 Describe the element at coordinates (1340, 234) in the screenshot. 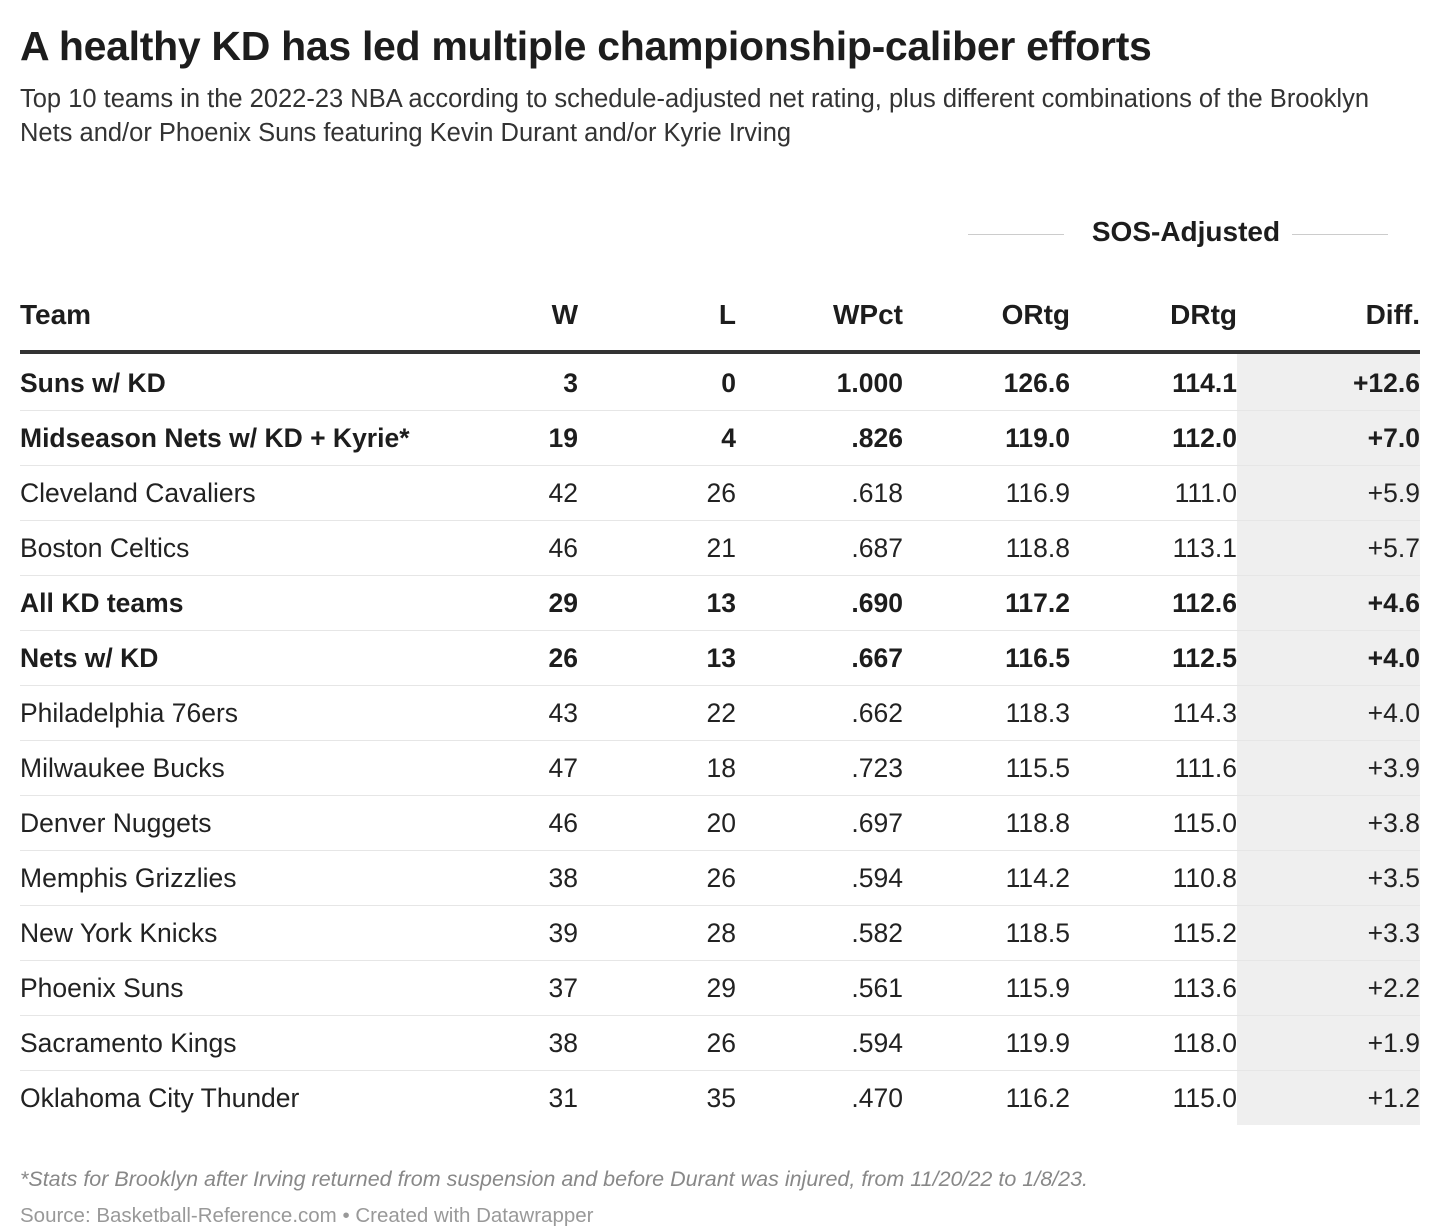

I see `group-rule-right` at that location.